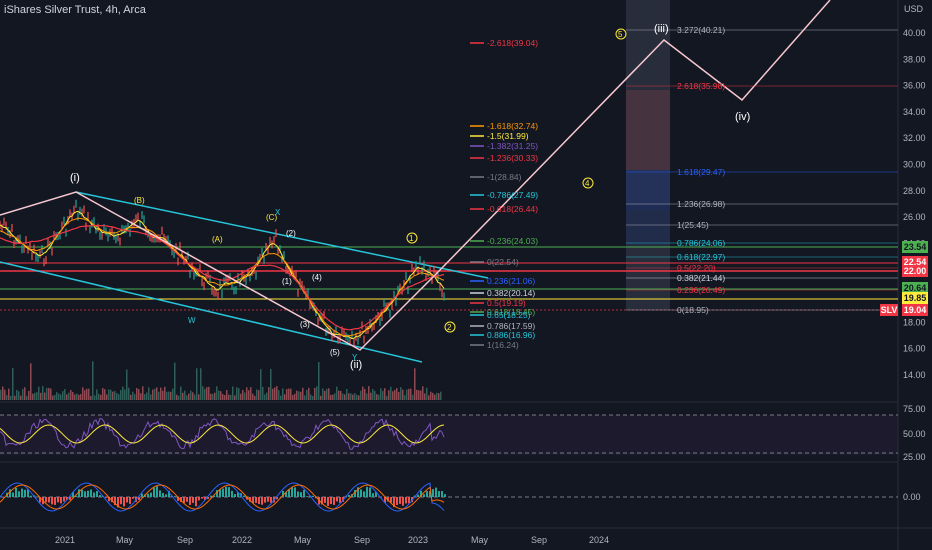 This screenshot has width=932, height=550. I want to click on macd-axis: 0.00, so click(912, 497).